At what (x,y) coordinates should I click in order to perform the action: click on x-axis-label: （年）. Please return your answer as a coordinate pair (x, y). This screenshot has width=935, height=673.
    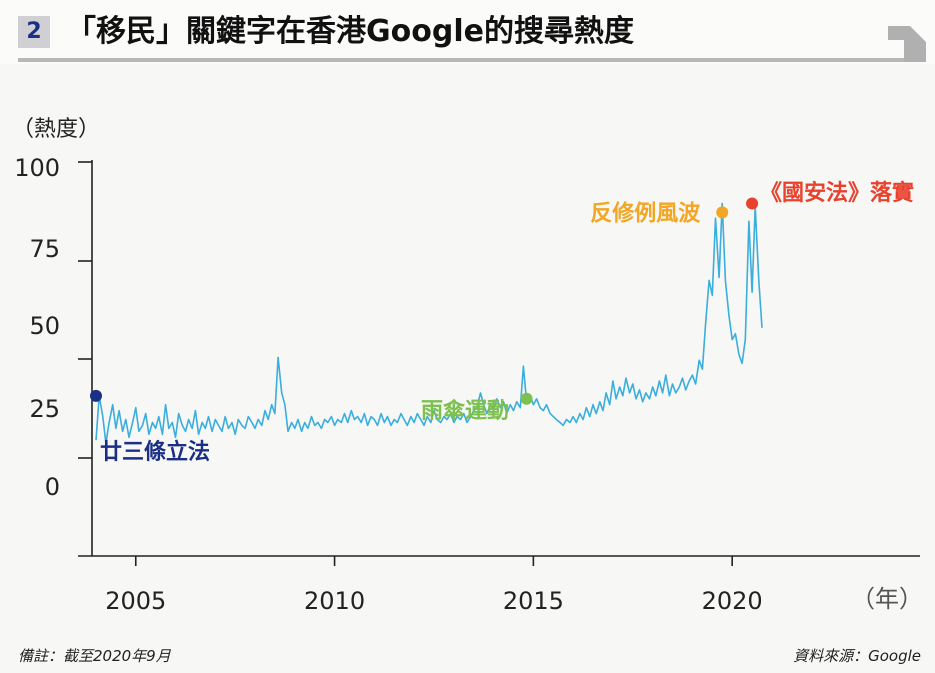
    Looking at the image, I should click on (887, 599).